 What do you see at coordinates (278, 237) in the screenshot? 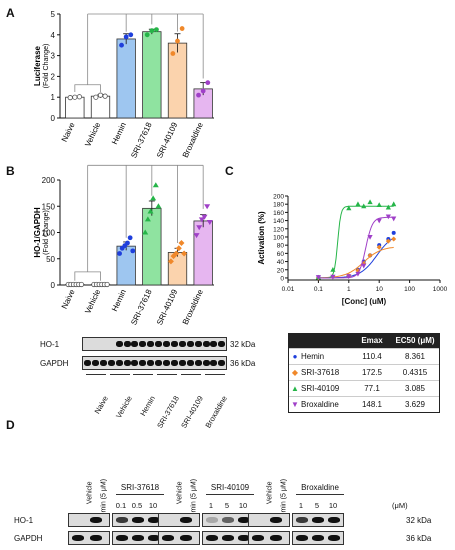
I see `c-ytick-label: 100` at bounding box center [278, 237].